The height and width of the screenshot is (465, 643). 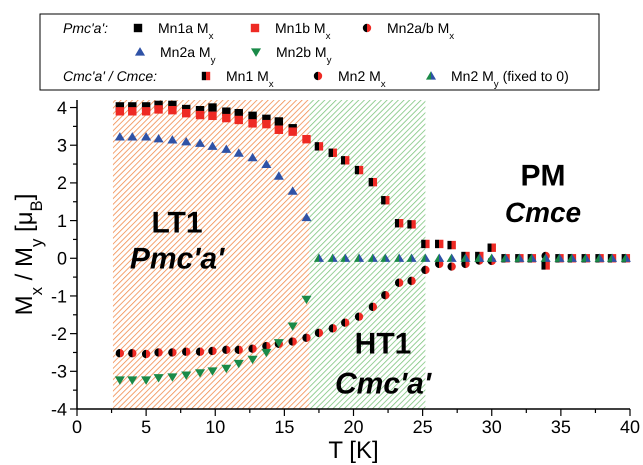 What do you see at coordinates (58, 334) in the screenshot?
I see `y-tick-label: -2` at bounding box center [58, 334].